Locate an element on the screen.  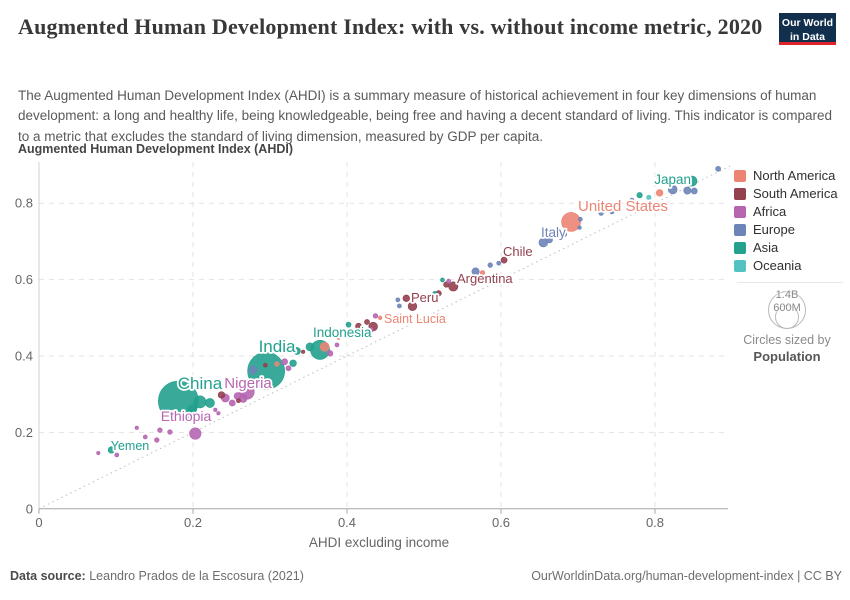
data-point-peru is located at coordinates (412, 306).